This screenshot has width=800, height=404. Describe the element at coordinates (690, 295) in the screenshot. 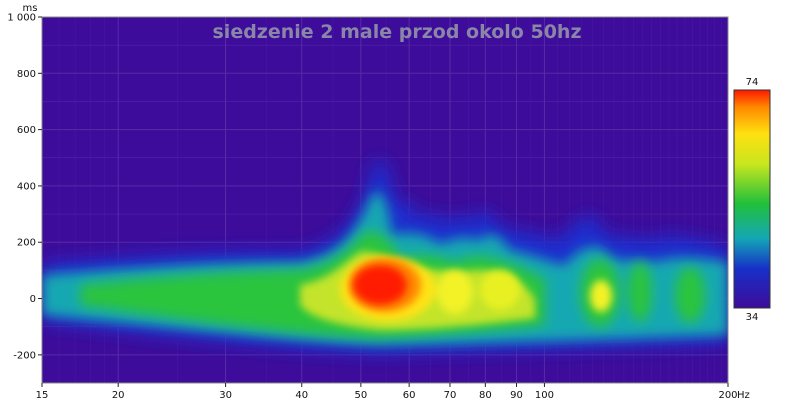

I see `blob-180hz-green` at that location.